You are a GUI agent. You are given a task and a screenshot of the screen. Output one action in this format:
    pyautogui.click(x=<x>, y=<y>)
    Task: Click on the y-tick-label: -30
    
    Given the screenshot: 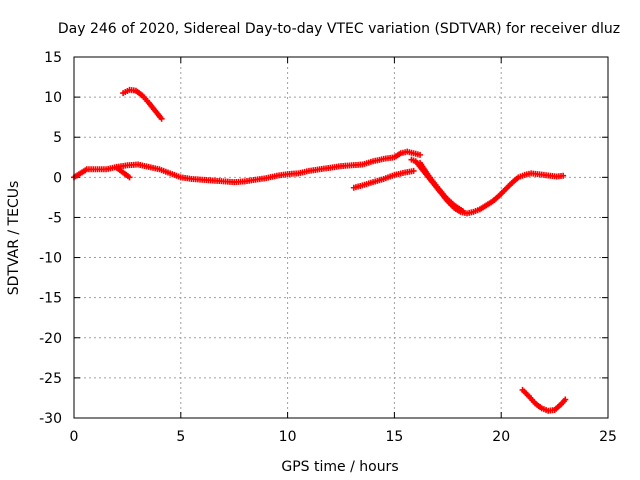 What is the action you would take?
    pyautogui.click(x=50, y=419)
    